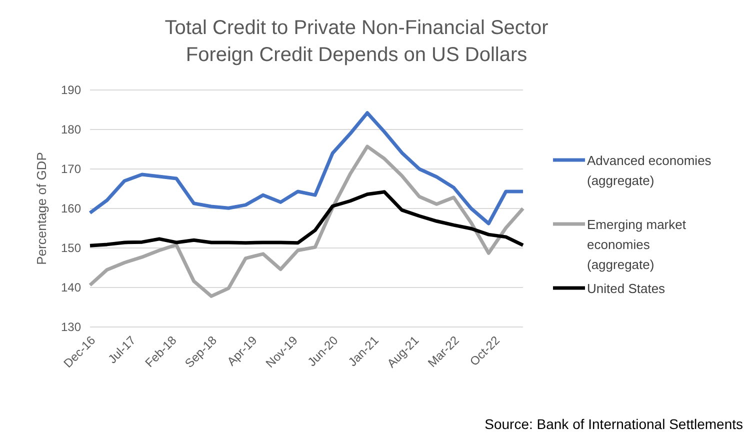 This screenshot has width=755, height=437. I want to click on y-tick-label: 130, so click(71, 327).